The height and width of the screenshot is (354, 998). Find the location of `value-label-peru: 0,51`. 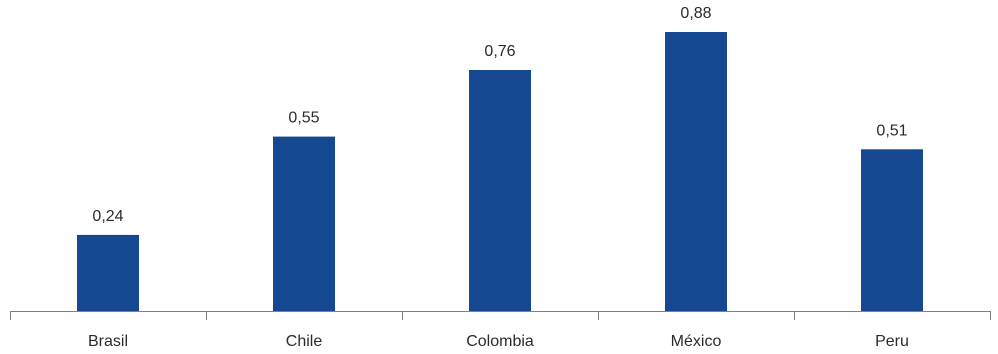

value-label-peru: 0,51 is located at coordinates (891, 130).